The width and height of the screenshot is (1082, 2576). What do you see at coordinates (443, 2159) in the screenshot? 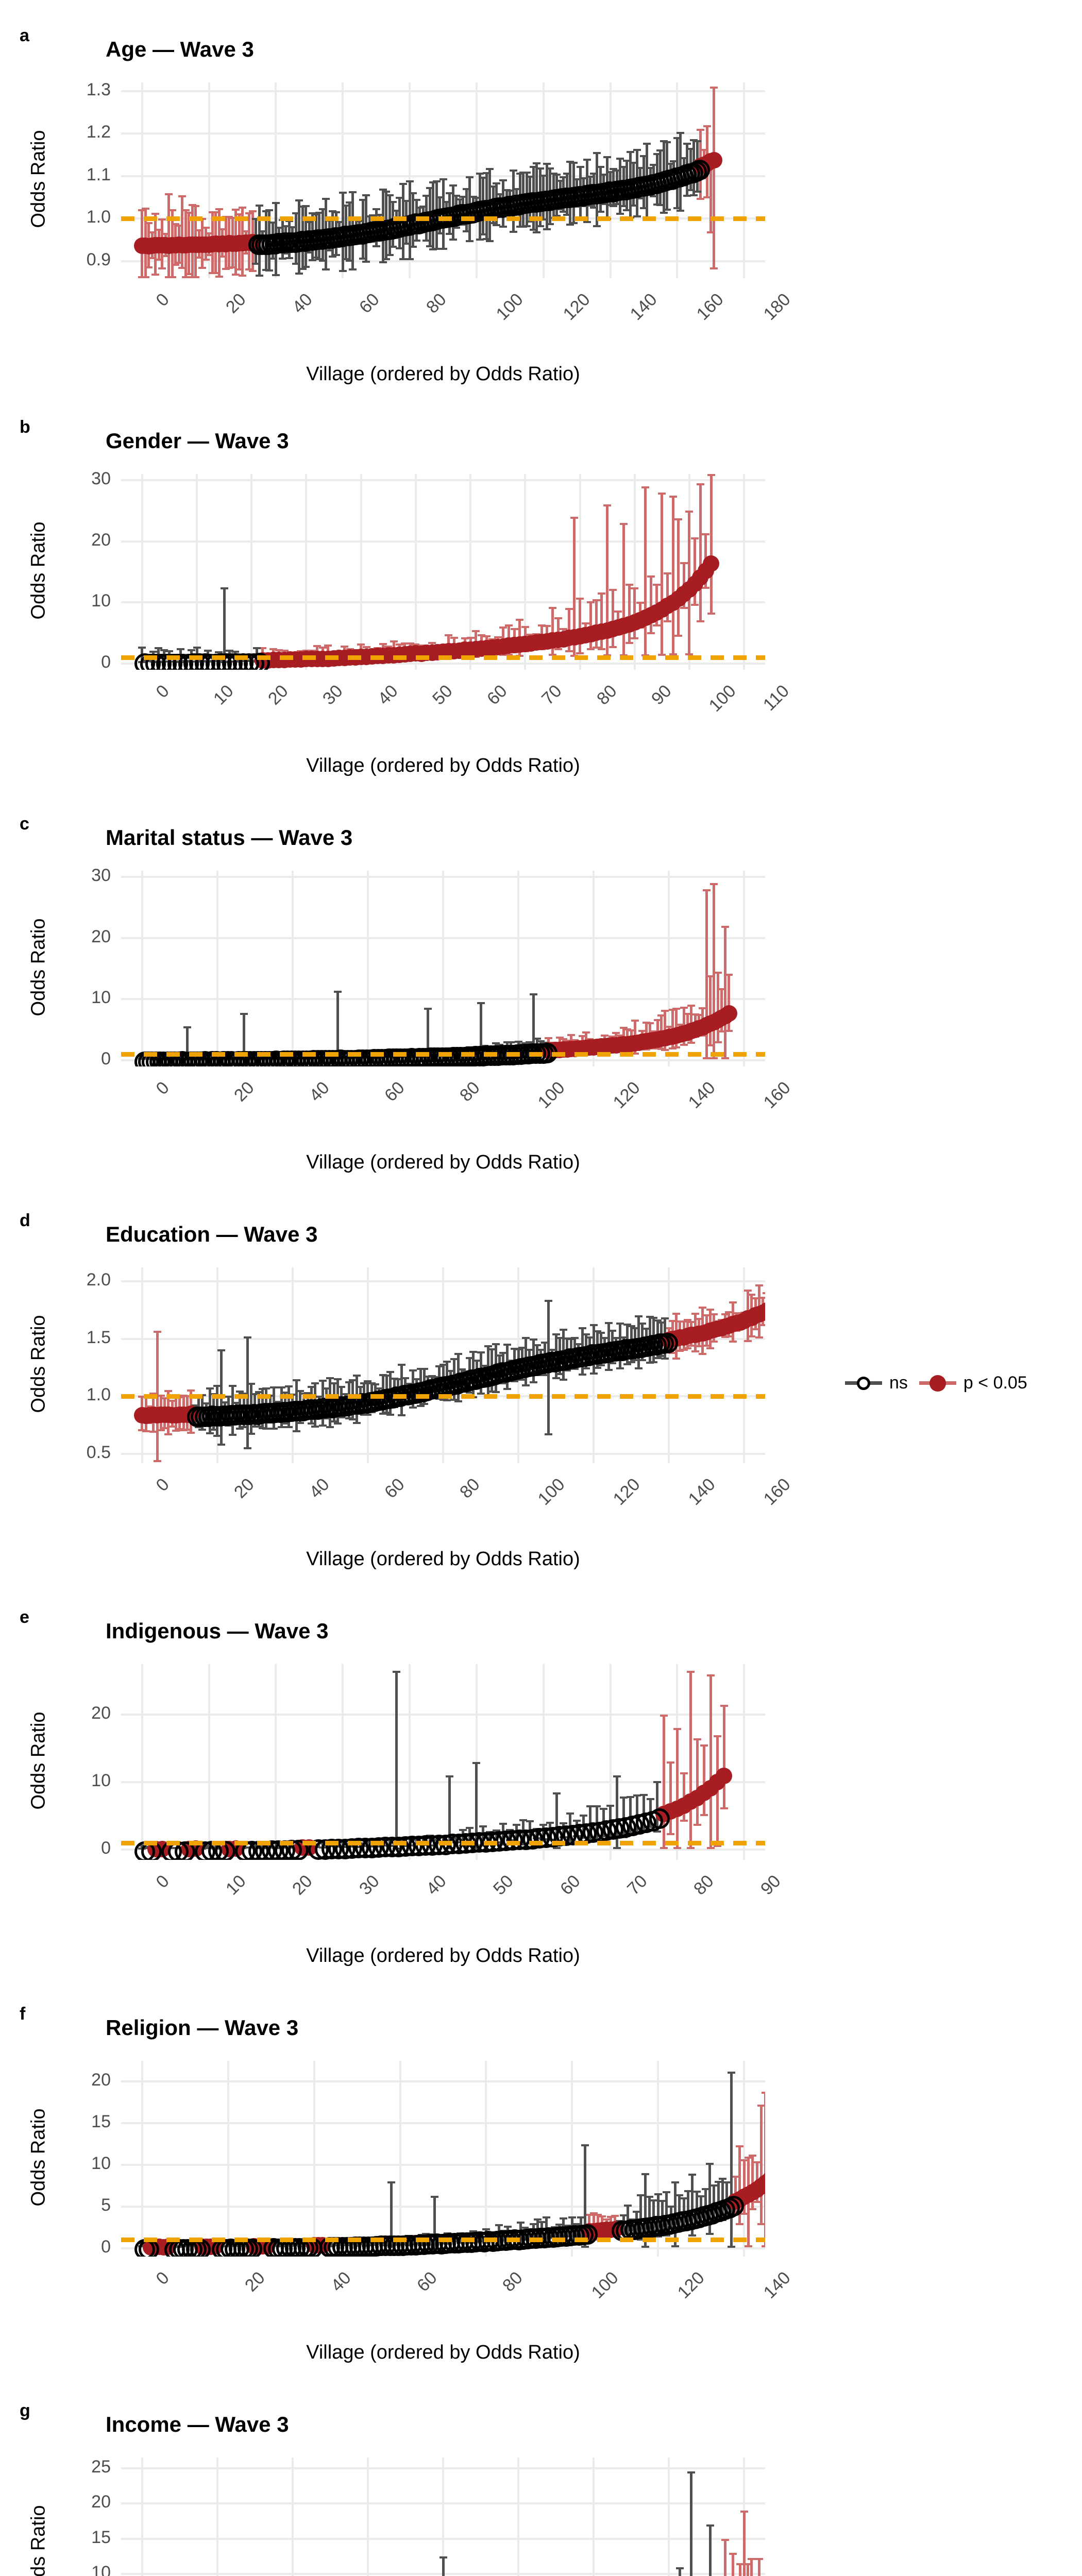
I see `plot-canvas-f` at bounding box center [443, 2159].